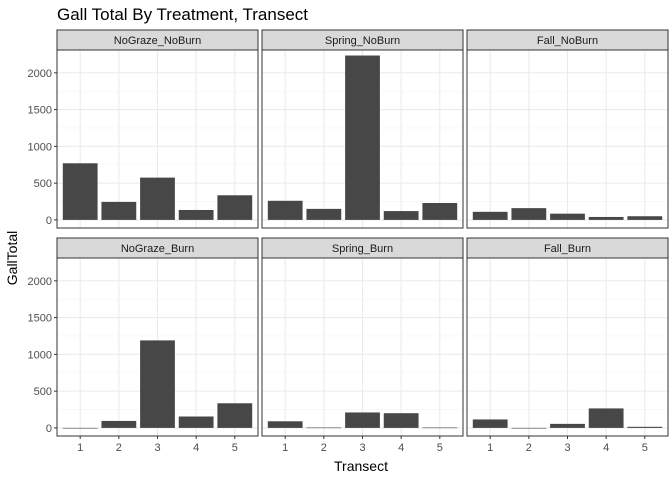  I want to click on facet-strip-label: NoGraze_Burn, so click(157, 249).